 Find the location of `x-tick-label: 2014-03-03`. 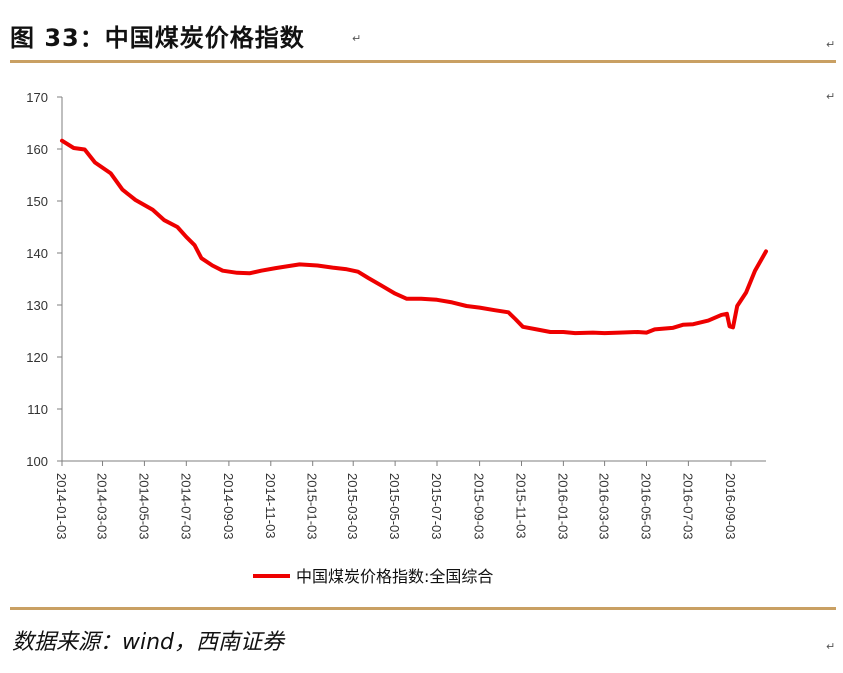

x-tick-label: 2014-03-03 is located at coordinates (102, 506).